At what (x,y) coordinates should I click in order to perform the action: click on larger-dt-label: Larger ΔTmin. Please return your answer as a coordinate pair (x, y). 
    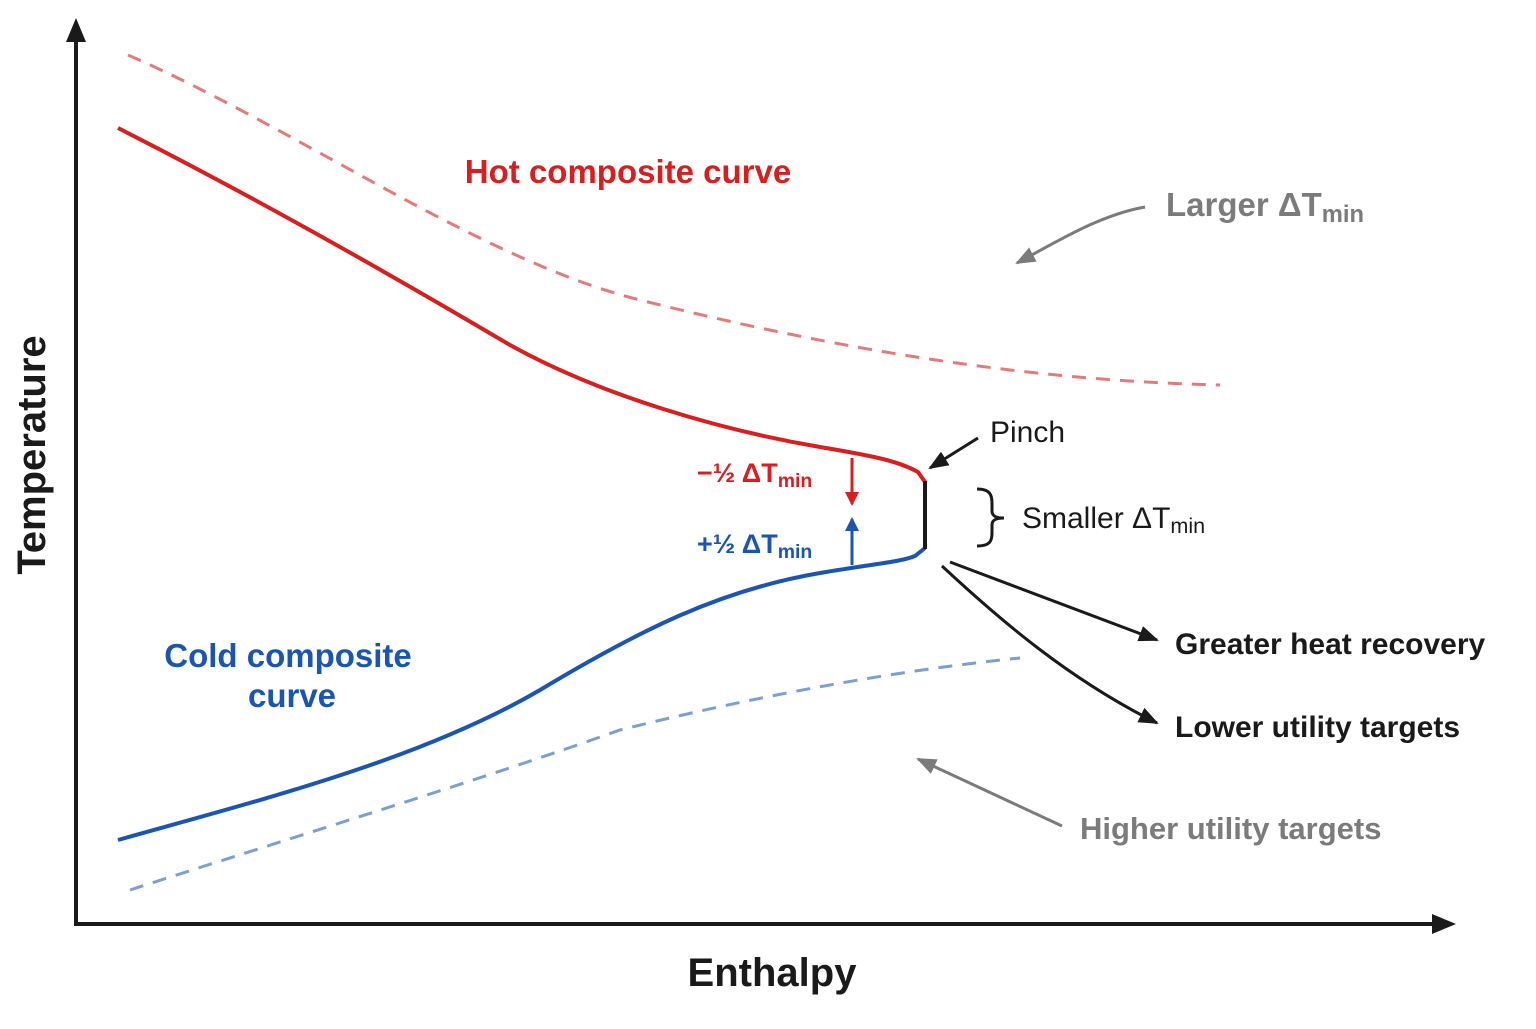
    Looking at the image, I should click on (1265, 207).